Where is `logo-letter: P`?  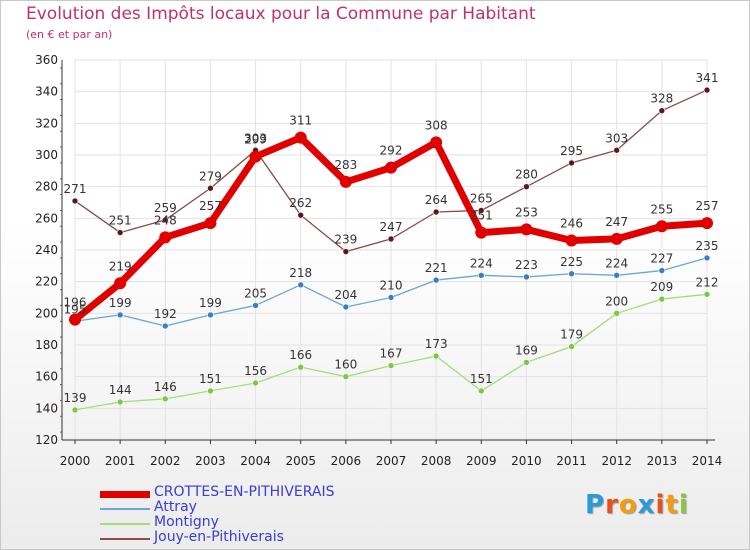
logo-letter: P is located at coordinates (595, 505).